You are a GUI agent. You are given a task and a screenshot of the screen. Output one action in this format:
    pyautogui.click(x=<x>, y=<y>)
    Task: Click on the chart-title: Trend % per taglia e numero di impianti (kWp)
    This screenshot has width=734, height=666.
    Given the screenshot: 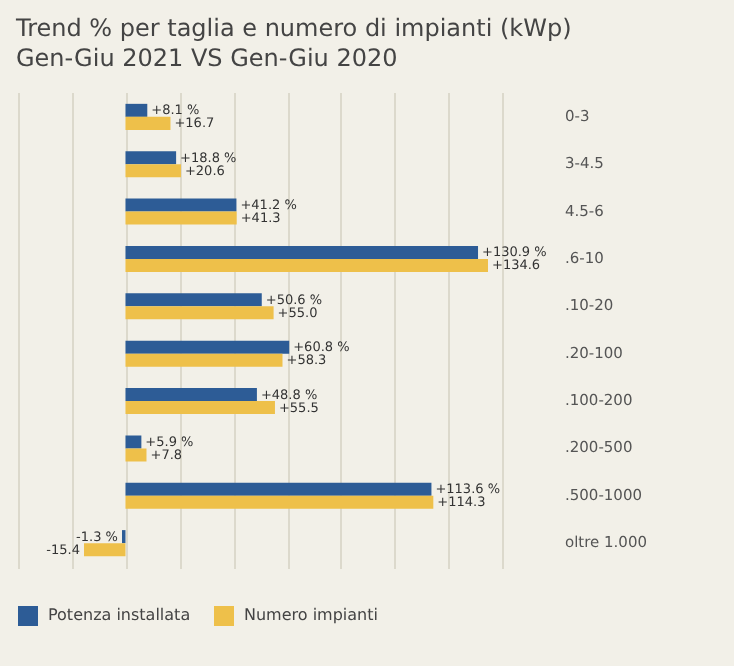 What is the action you would take?
    pyautogui.click(x=293, y=28)
    